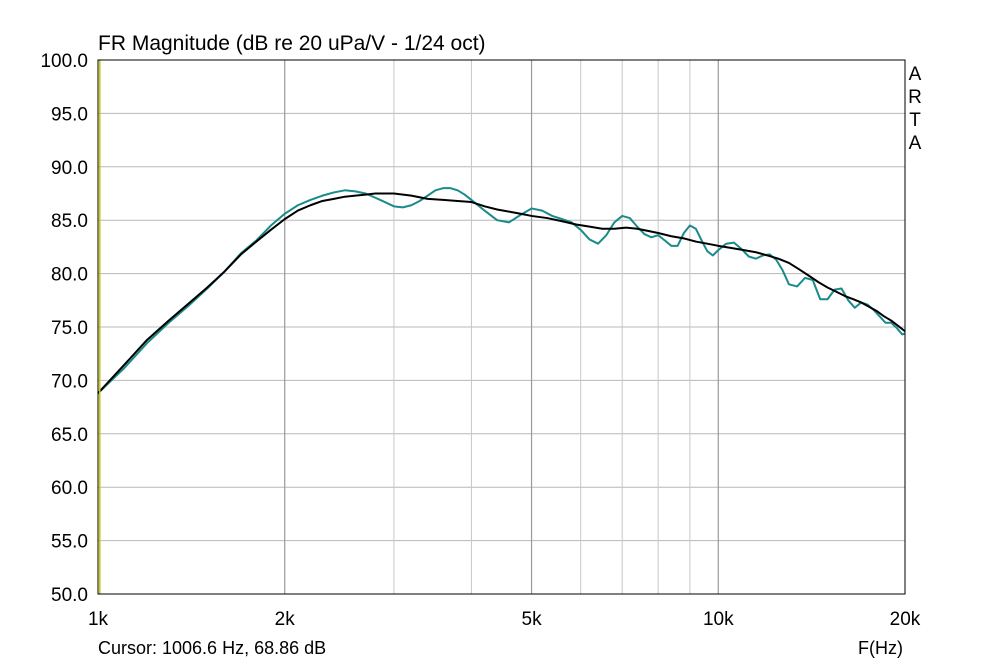  Describe the element at coordinates (285, 619) in the screenshot. I see `x-tick-label: 2k` at that location.